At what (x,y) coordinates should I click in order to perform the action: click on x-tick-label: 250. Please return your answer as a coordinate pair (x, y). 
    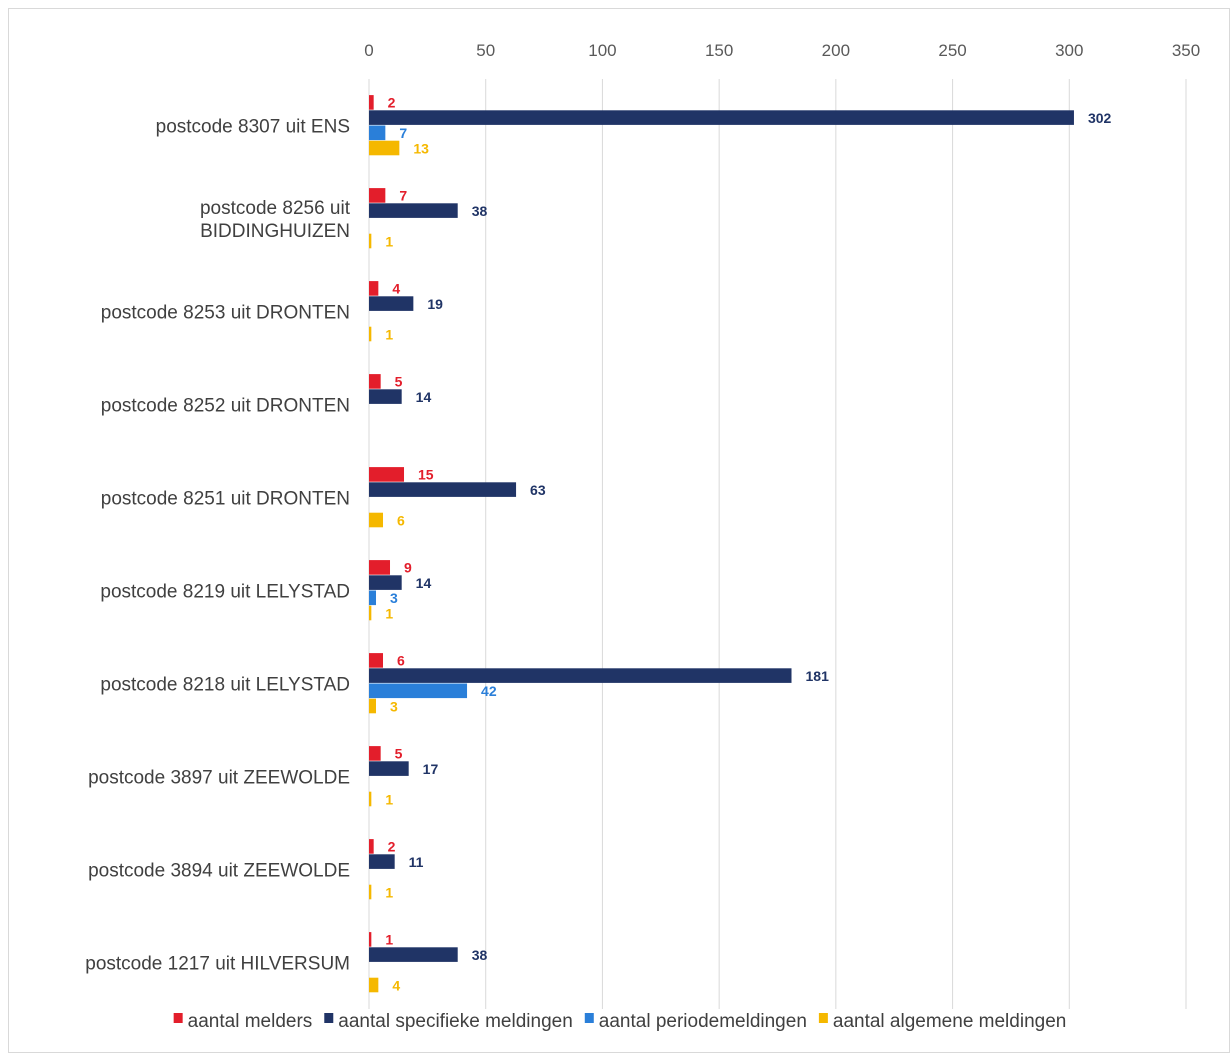
    Looking at the image, I should click on (952, 50).